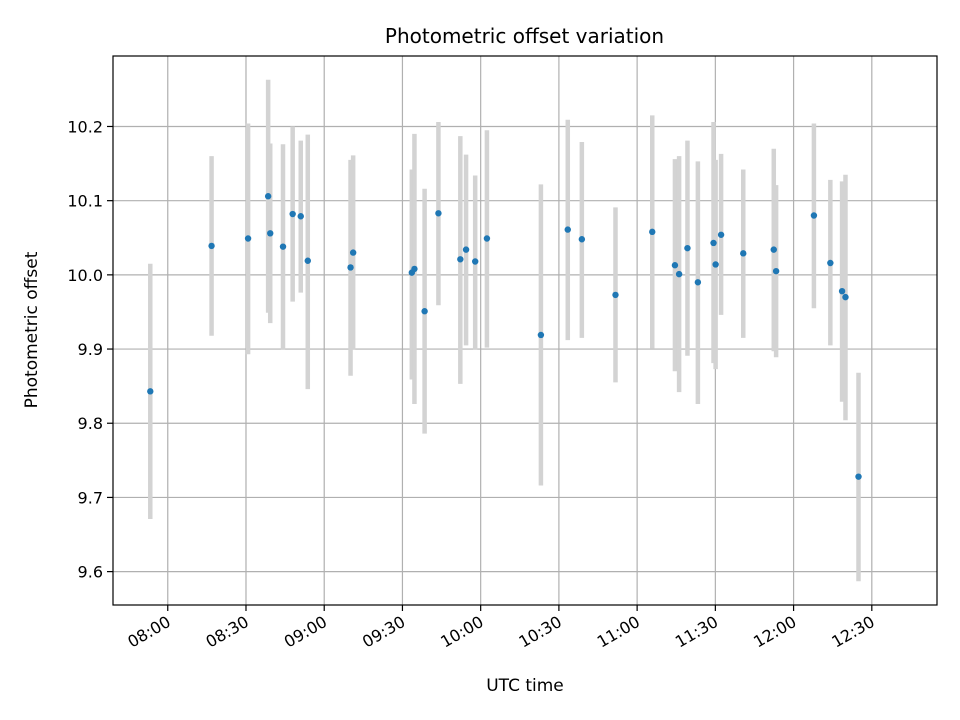 This screenshot has height=720, width=960. I want to click on y-tick-label: 10.2, so click(85, 126).